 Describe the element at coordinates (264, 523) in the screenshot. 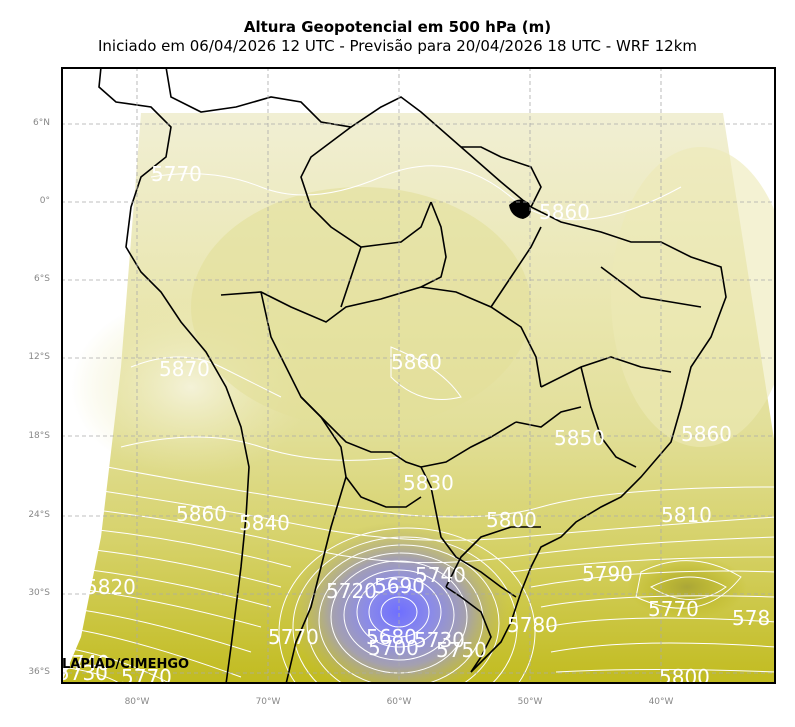

I see `contour-label: 5840` at that location.